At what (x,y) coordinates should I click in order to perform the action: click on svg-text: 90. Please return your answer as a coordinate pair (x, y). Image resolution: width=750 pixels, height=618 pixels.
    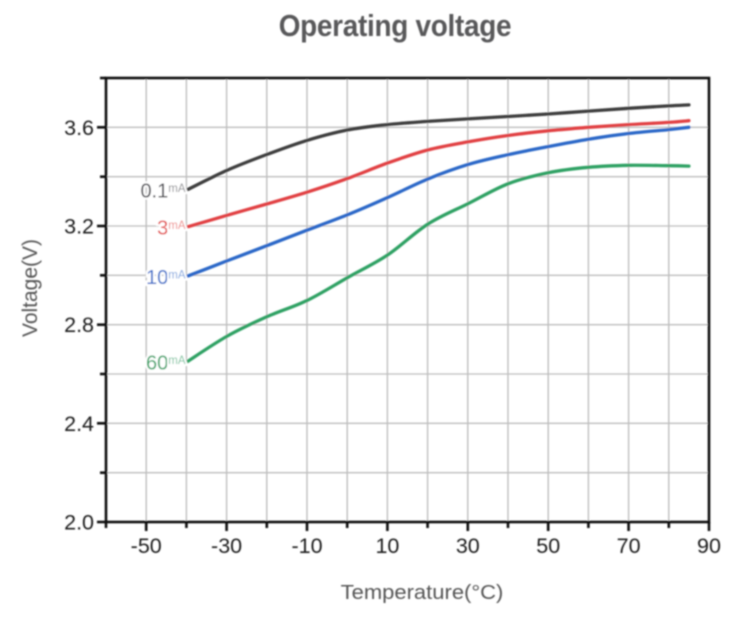
    Looking at the image, I should click on (709, 546).